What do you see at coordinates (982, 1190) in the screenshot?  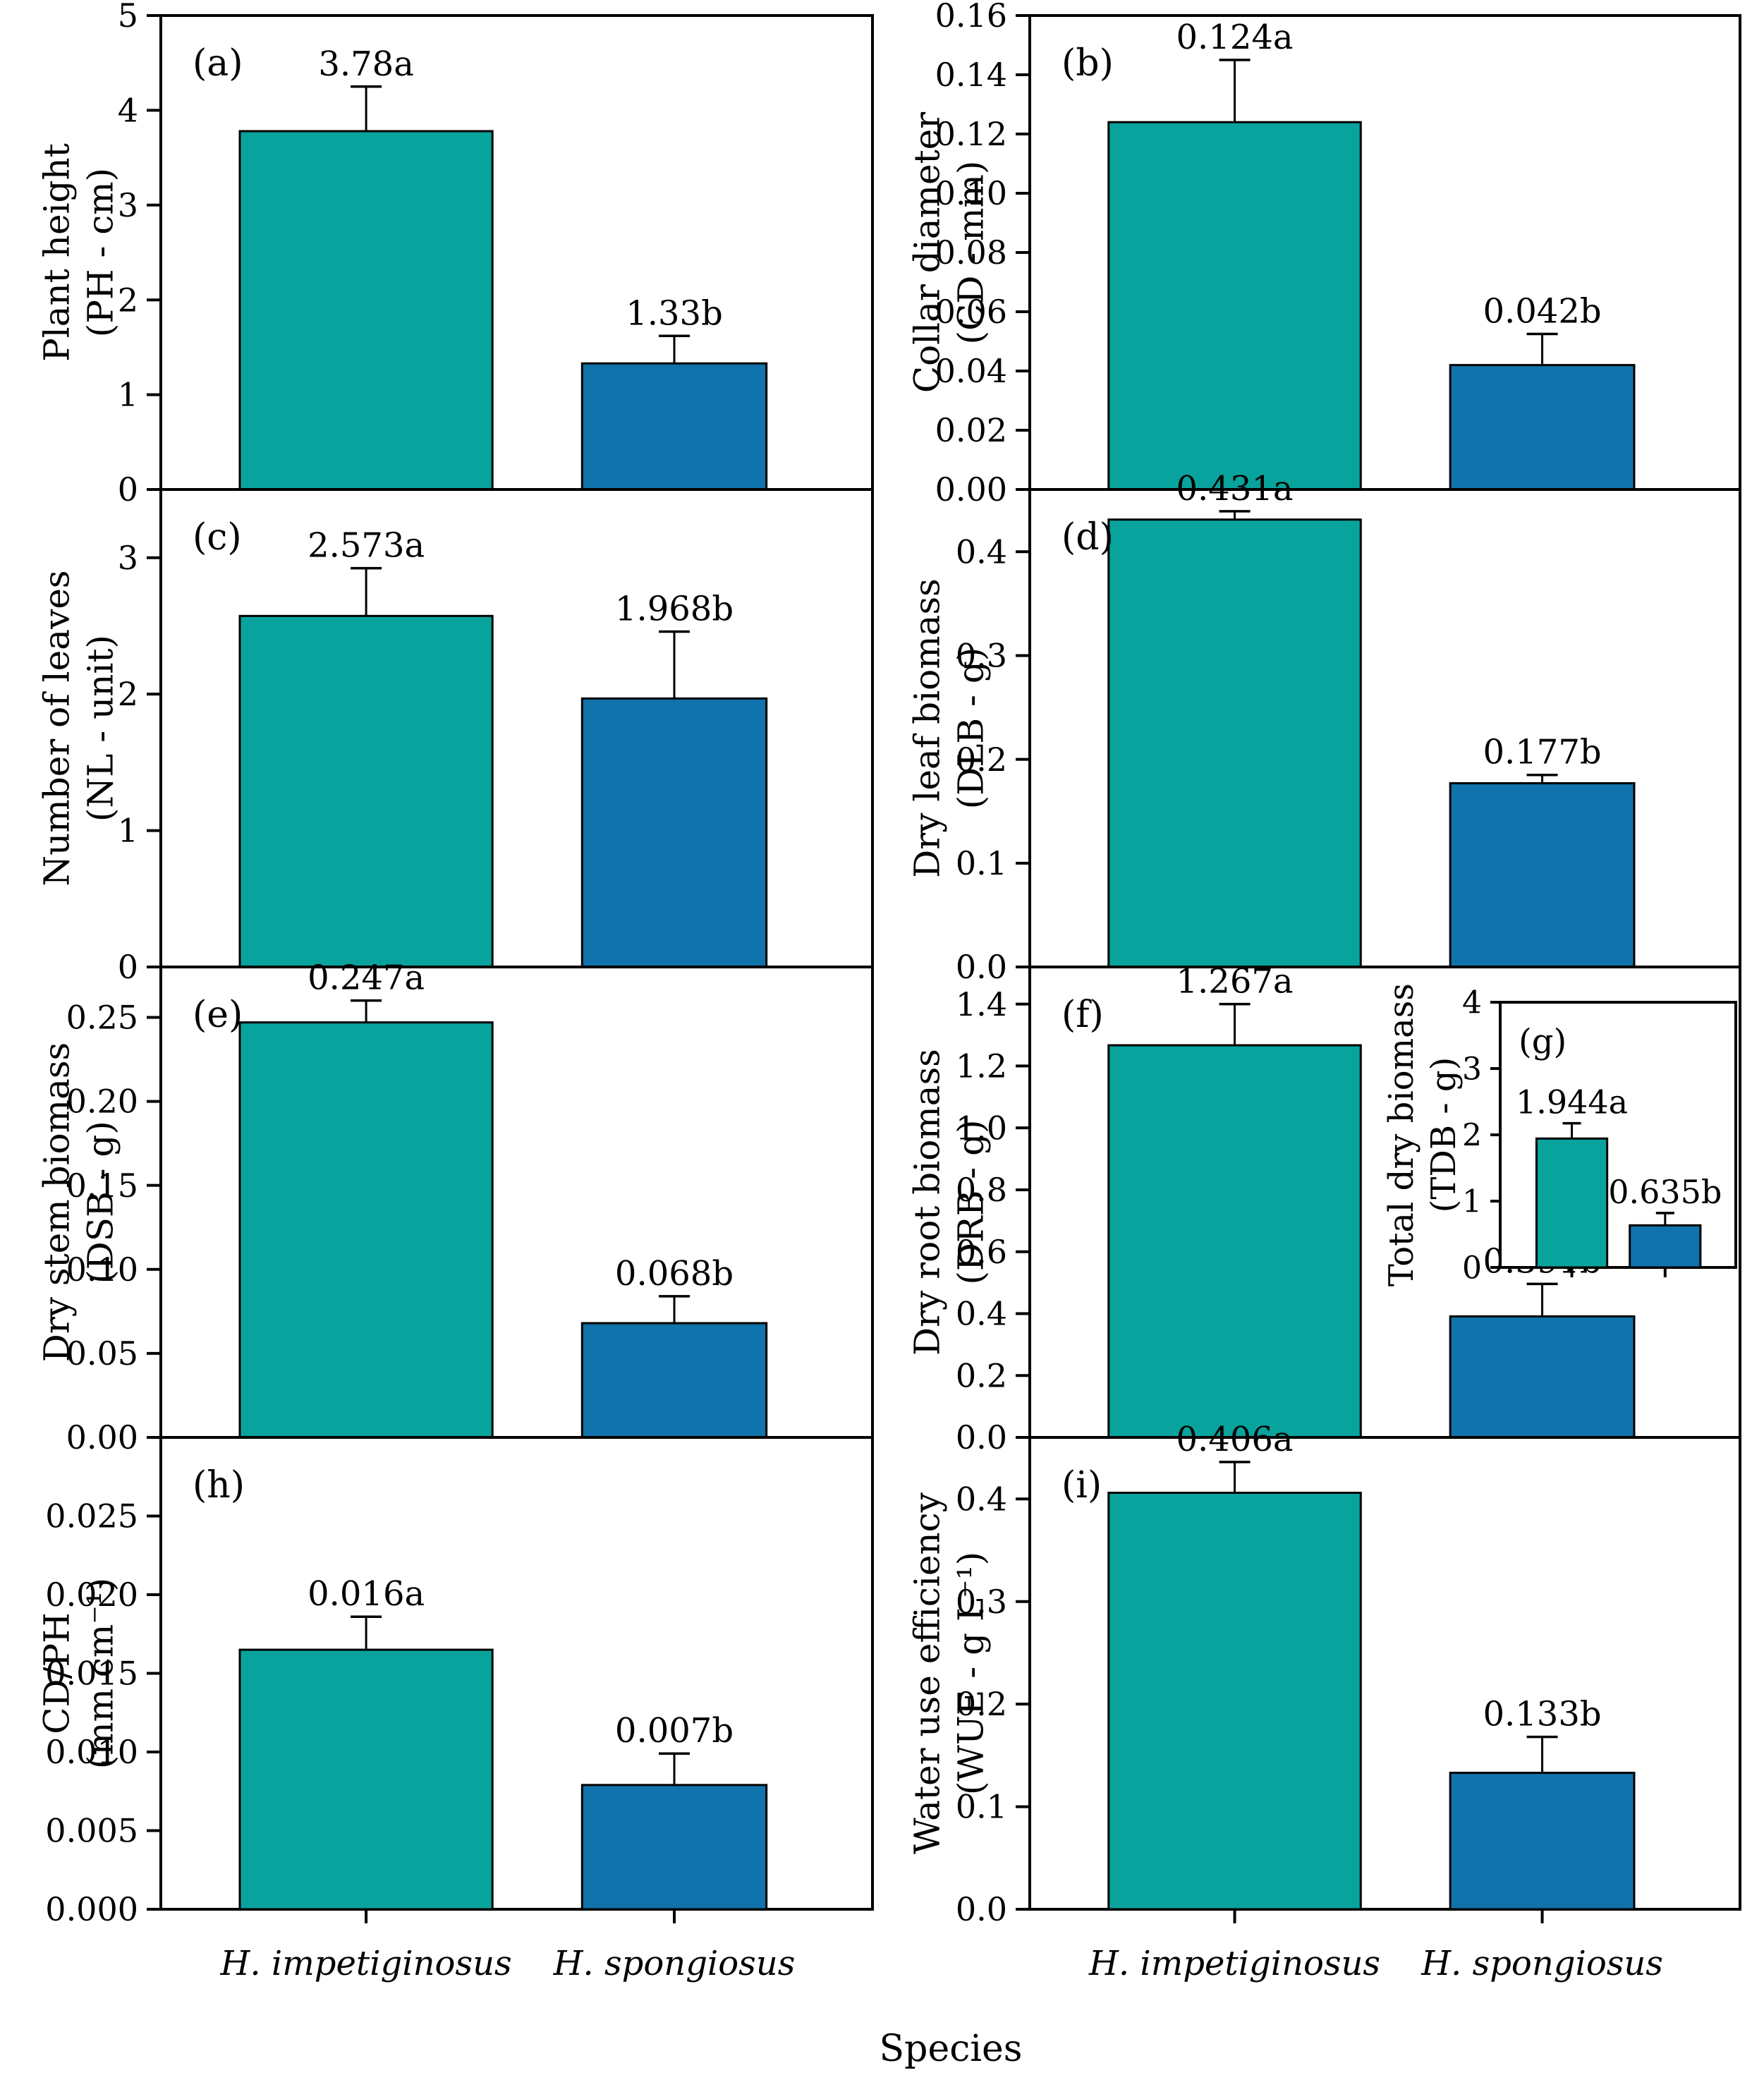 I see `y-tick-label: 0.8` at bounding box center [982, 1190].